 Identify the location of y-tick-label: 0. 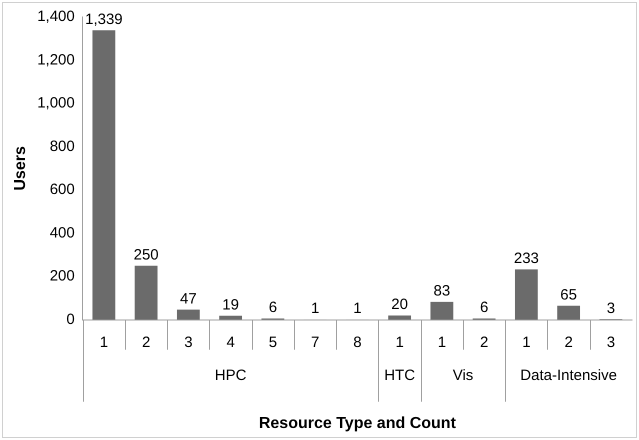
(70, 319).